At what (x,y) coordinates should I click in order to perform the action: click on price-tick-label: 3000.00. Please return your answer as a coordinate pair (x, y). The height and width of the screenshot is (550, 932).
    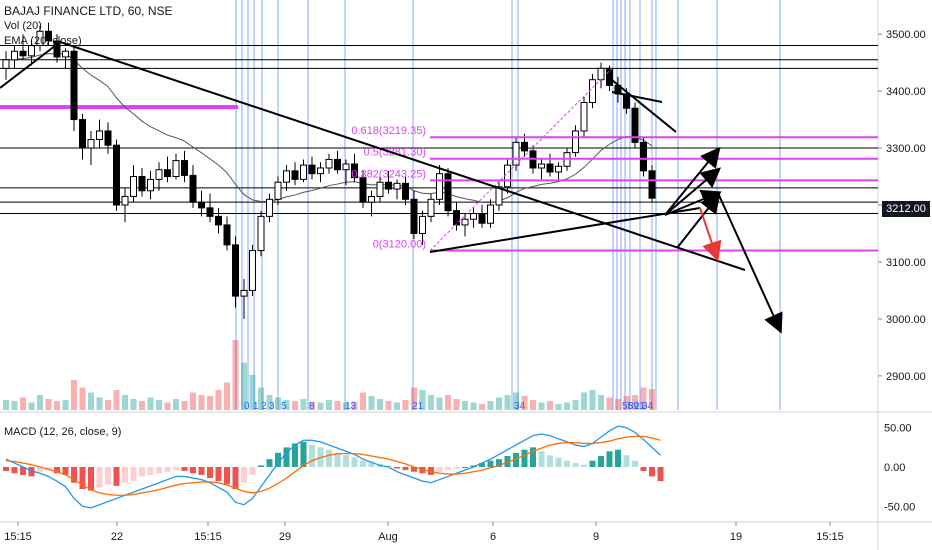
    Looking at the image, I should click on (906, 320).